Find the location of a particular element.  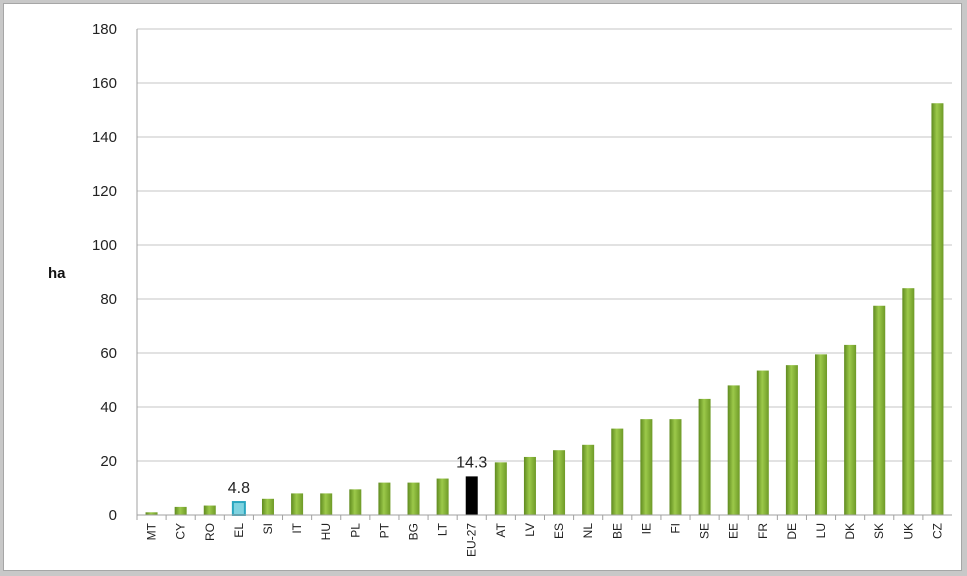

bar-cy is located at coordinates (180, 510).